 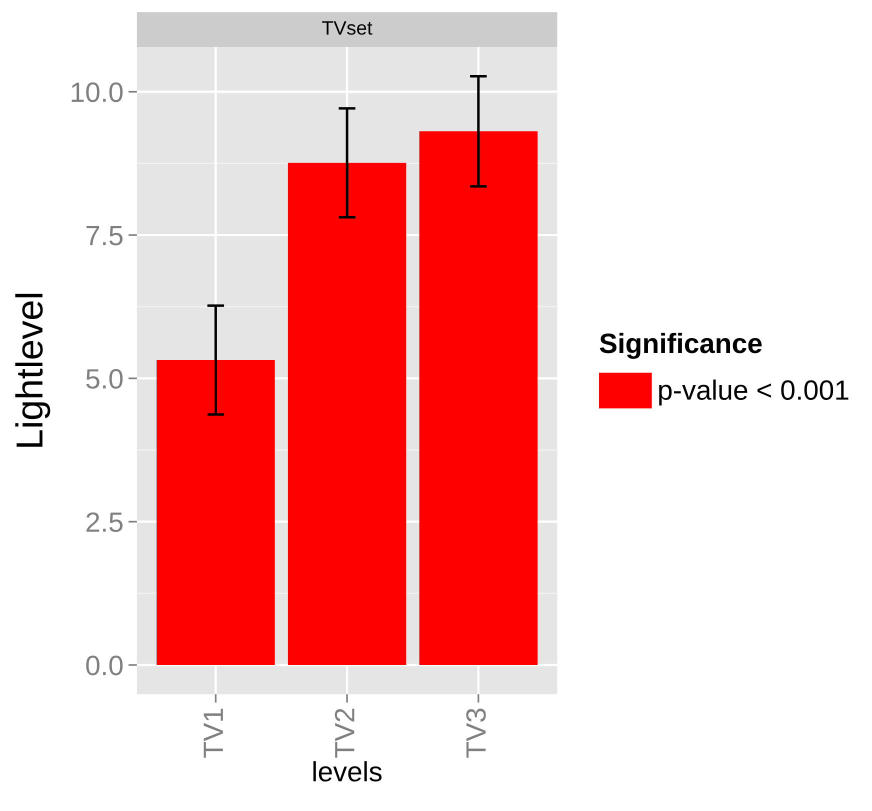 What do you see at coordinates (104, 522) in the screenshot?
I see `y-tick-label: 2.5` at bounding box center [104, 522].